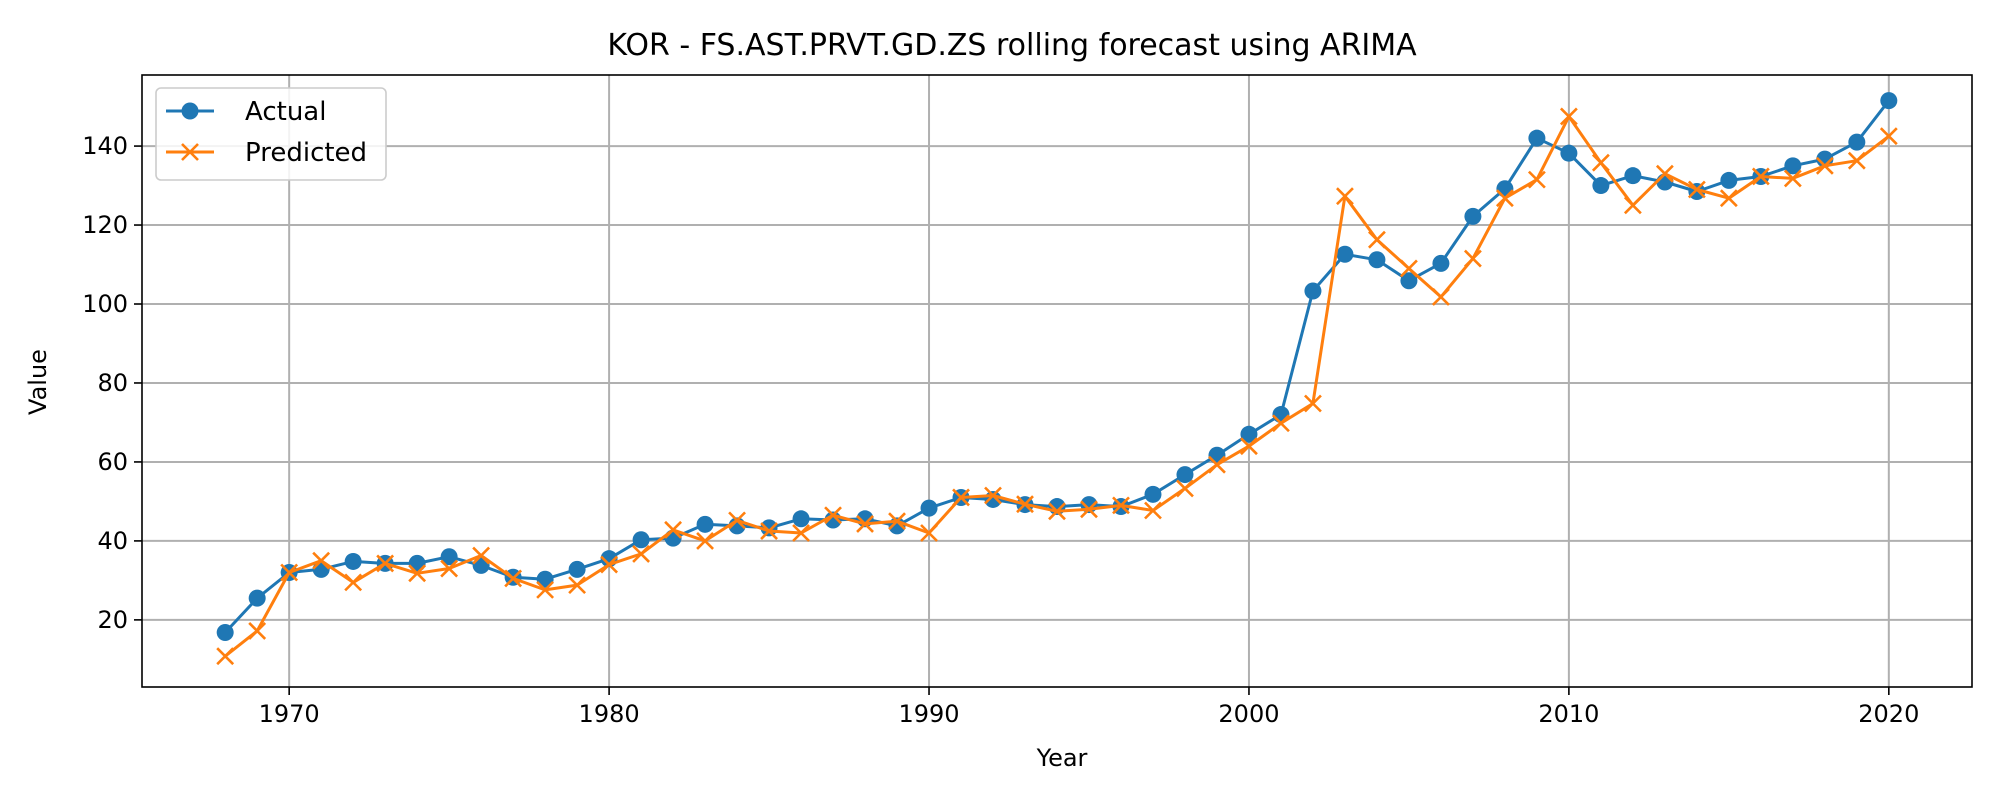 This screenshot has height=800, width=2000. I want to click on y-tick-label: 80, so click(112, 383).